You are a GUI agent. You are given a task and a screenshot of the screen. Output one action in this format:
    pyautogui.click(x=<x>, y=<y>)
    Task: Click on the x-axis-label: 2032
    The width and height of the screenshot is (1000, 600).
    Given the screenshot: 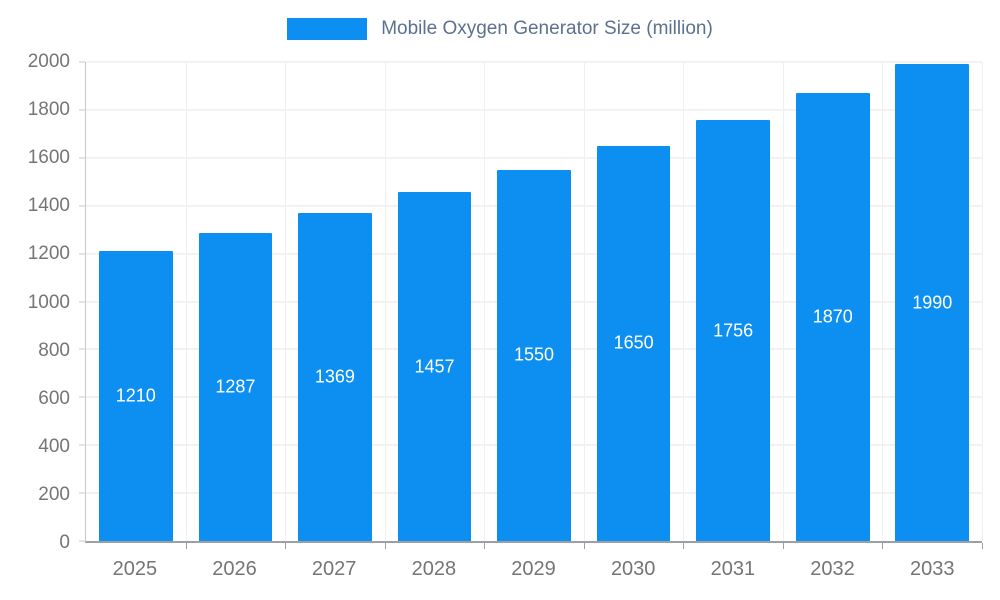 What is the action you would take?
    pyautogui.click(x=832, y=569)
    